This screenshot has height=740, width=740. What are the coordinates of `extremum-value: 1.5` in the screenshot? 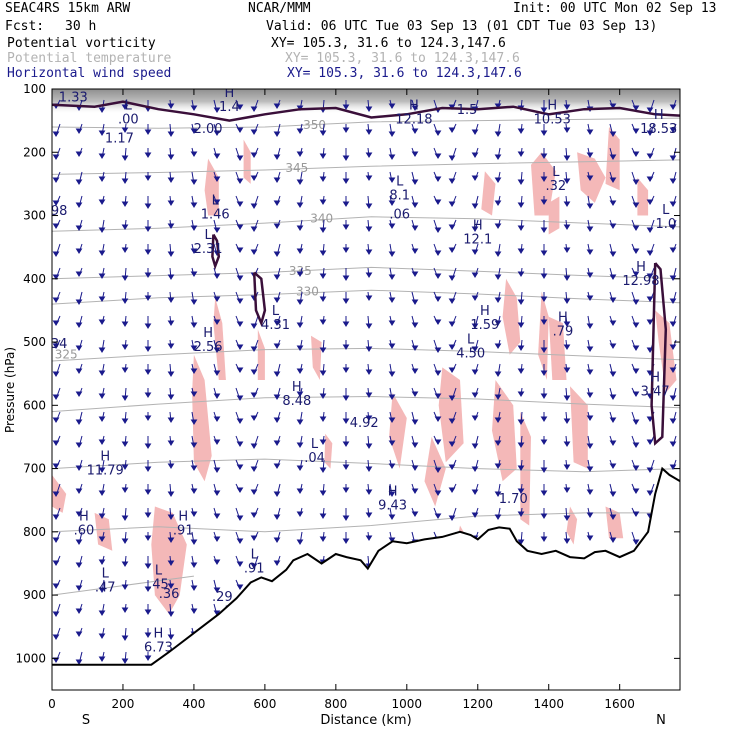 It's located at (467, 110).